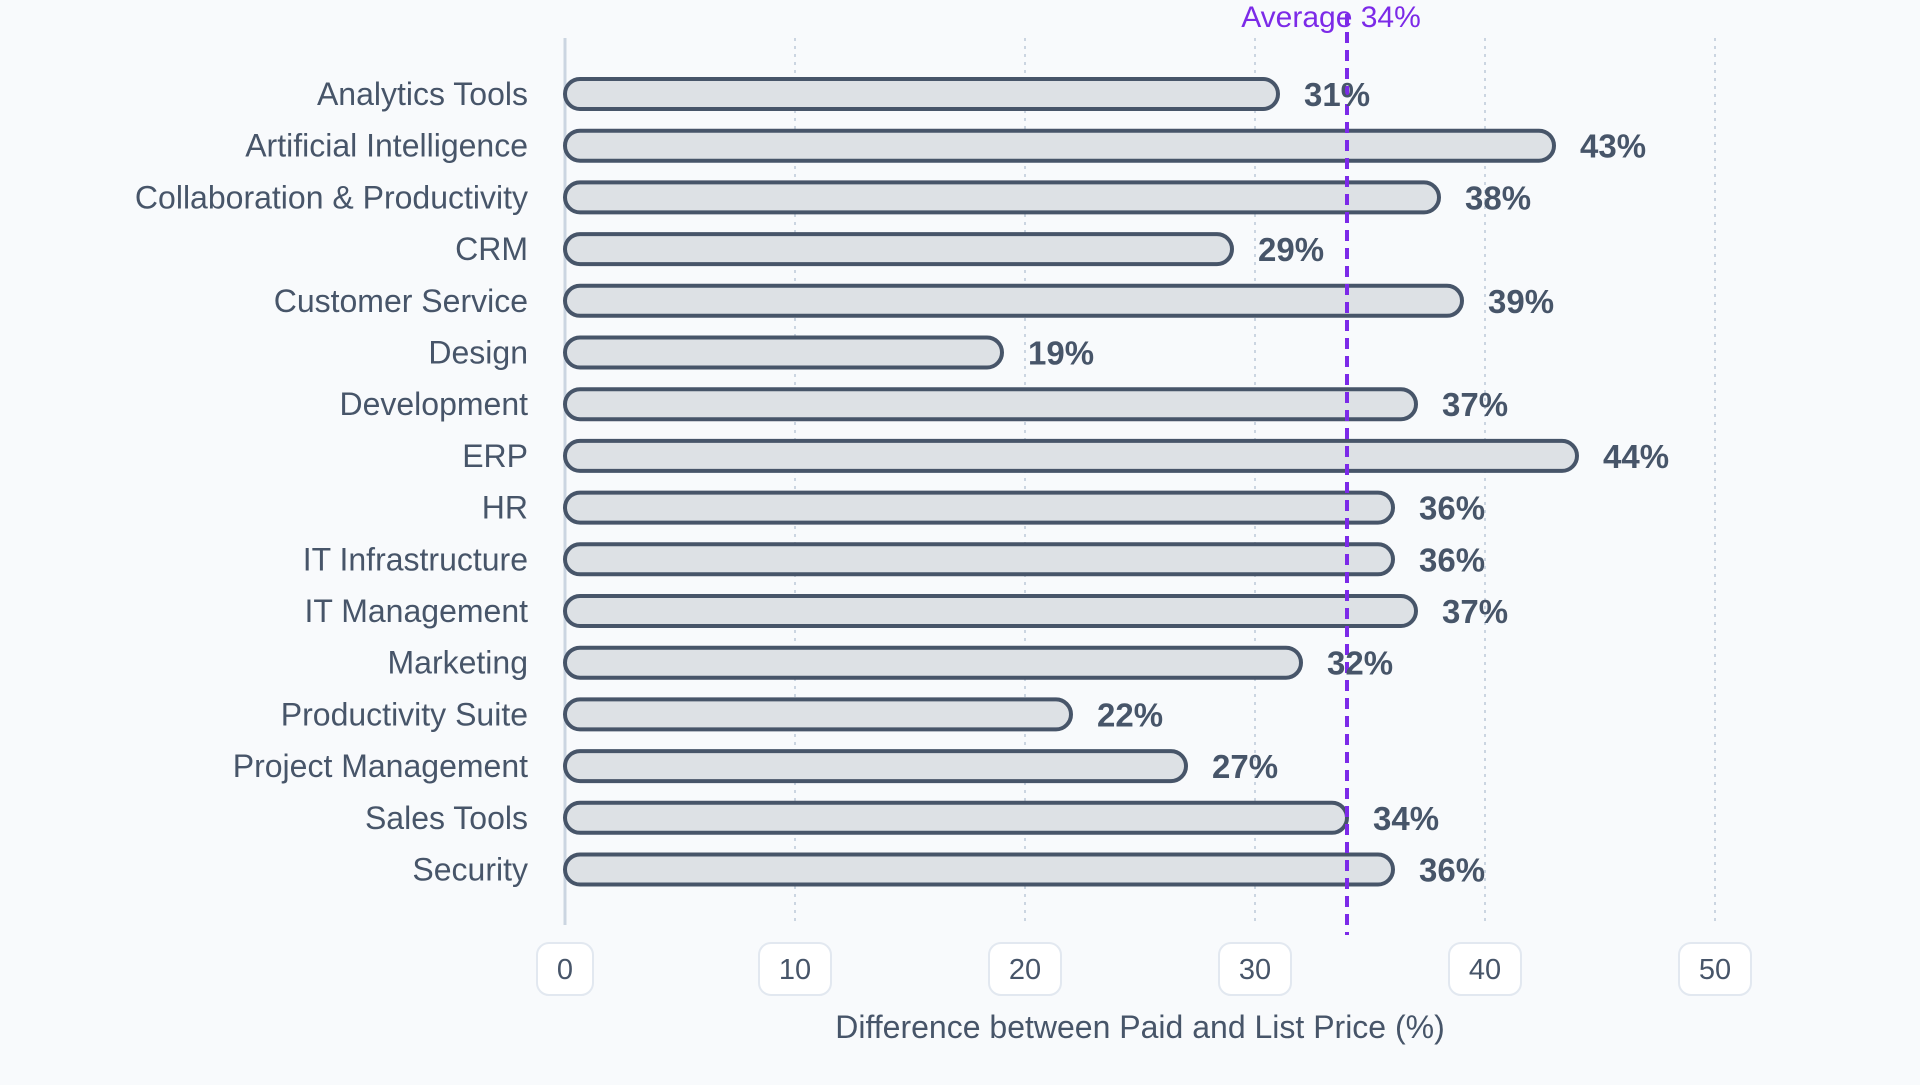 The height and width of the screenshot is (1085, 1920). Describe the element at coordinates (1406, 818) in the screenshot. I see `value-label: 34%` at that location.